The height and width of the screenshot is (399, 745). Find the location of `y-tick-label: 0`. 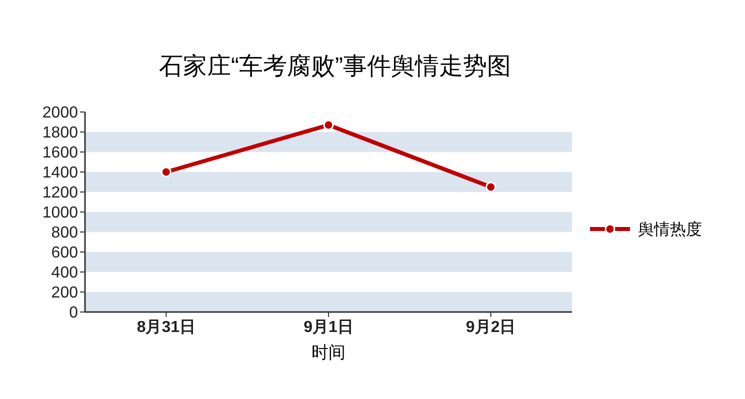

y-tick-label: 0 is located at coordinates (73, 313).